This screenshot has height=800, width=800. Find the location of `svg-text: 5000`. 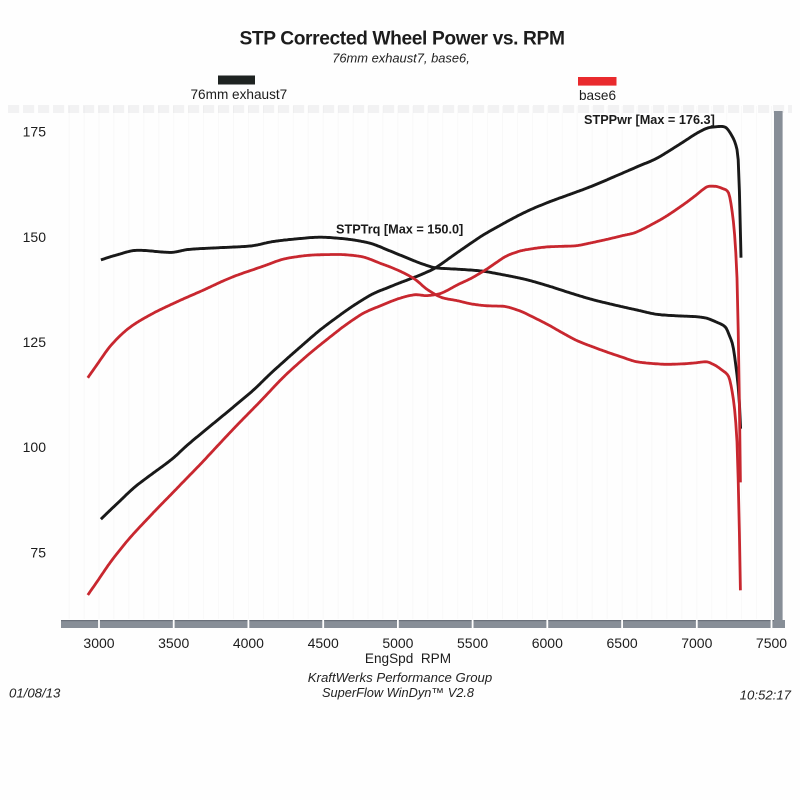

svg-text: 5000 is located at coordinates (397, 643).